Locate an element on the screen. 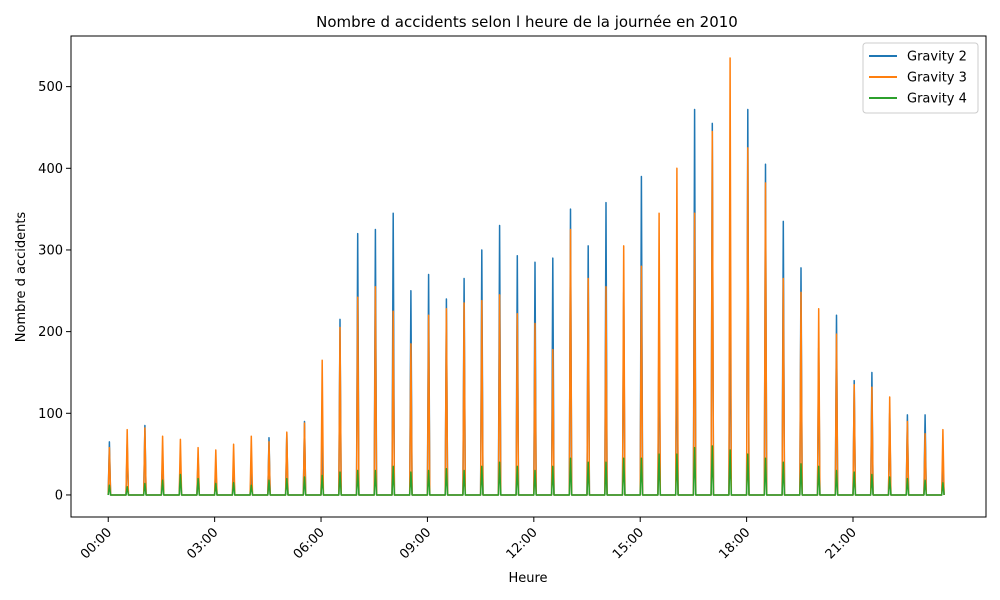 The height and width of the screenshot is (600, 1000). legend-label: Gravity 3 is located at coordinates (937, 78).